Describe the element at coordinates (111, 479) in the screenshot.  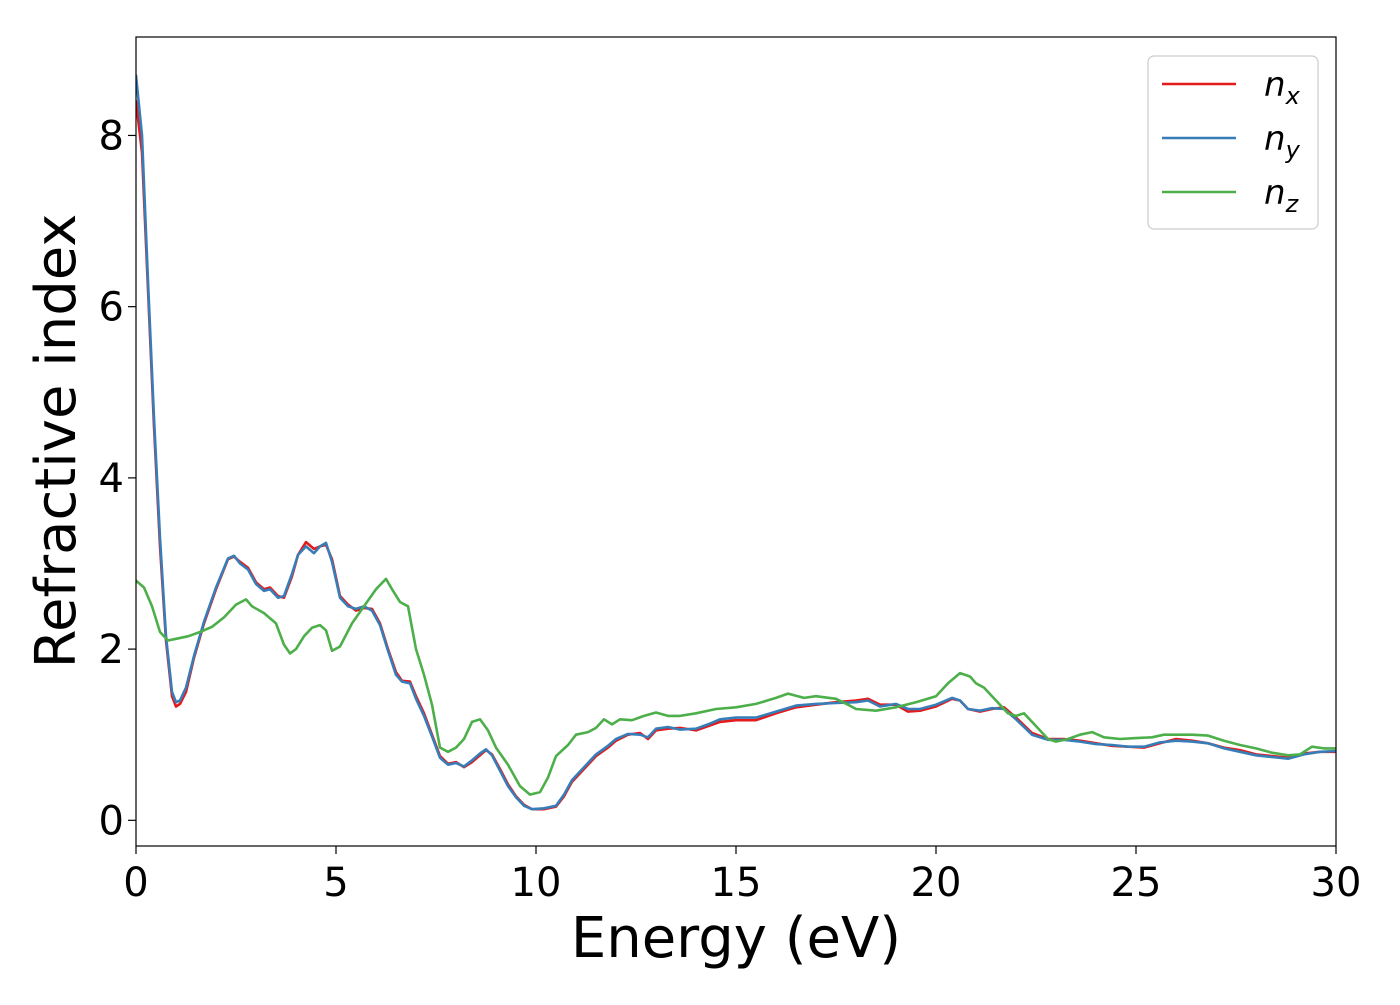
I see `y-tick-label: 4` at that location.